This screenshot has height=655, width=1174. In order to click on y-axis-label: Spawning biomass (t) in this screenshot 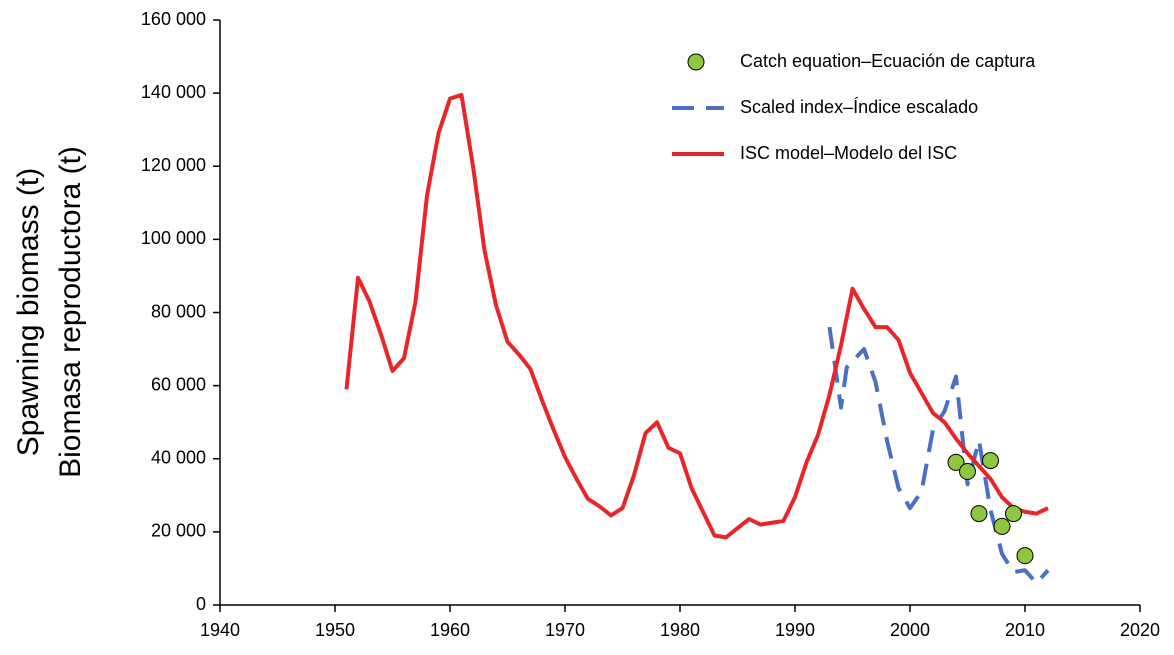, I will do `click(28, 312)`.